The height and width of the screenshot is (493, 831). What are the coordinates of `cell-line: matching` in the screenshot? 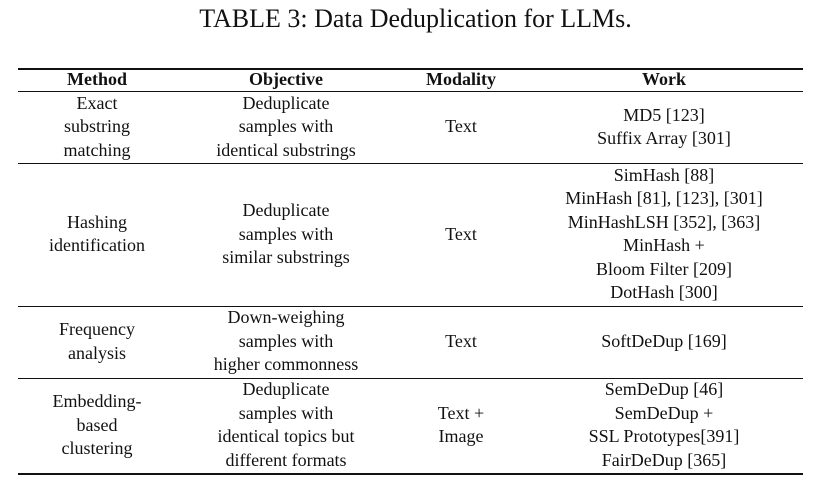 It's located at (97, 149).